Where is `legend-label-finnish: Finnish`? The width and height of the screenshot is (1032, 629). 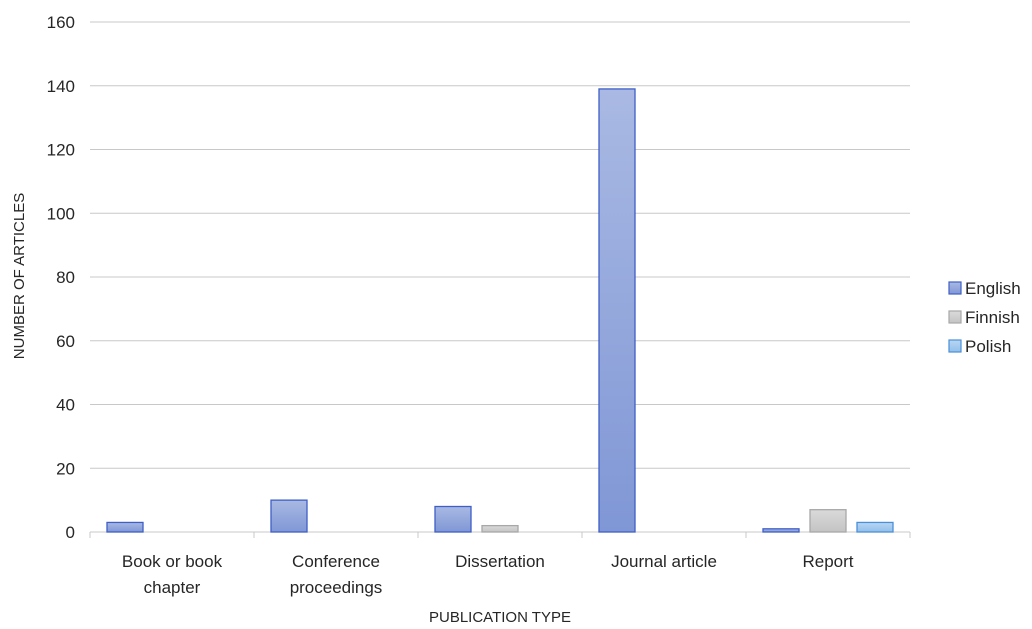 legend-label-finnish: Finnish is located at coordinates (992, 317).